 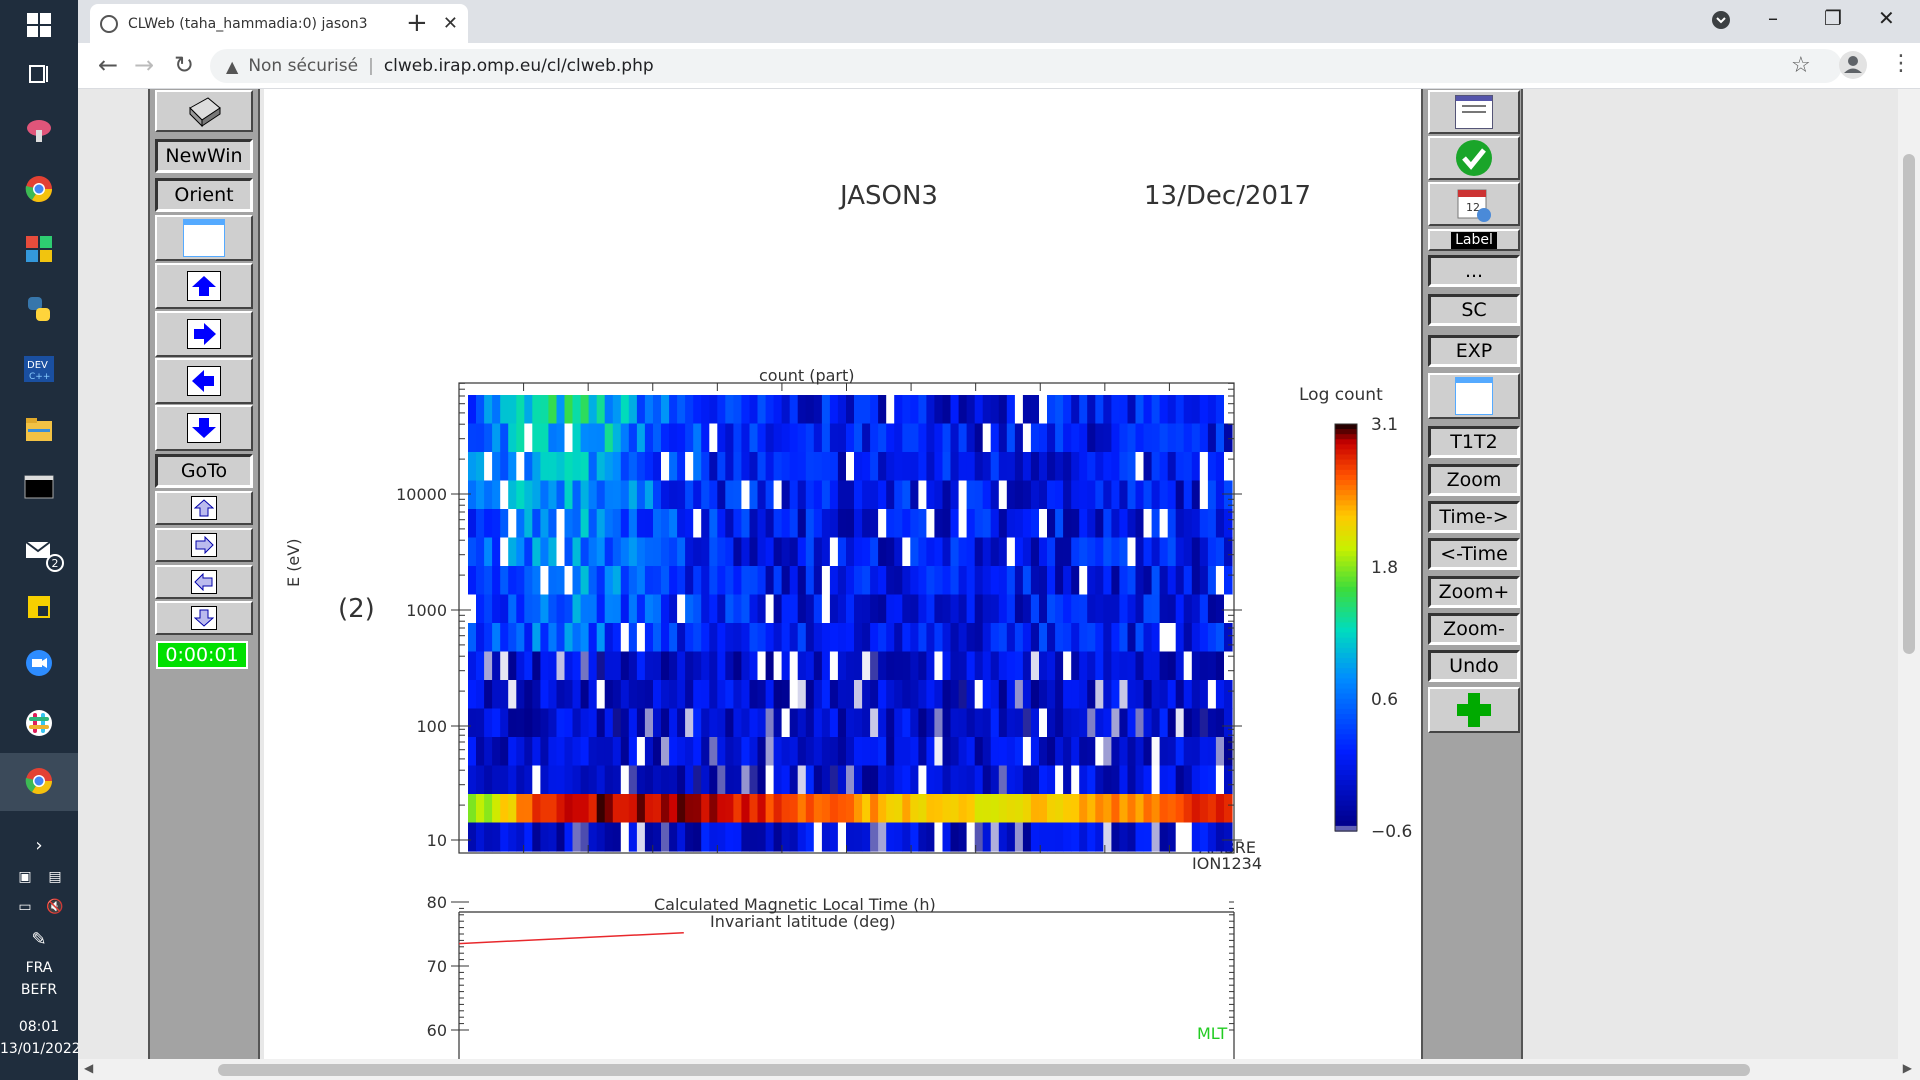 I want to click on step-right-button, so click(x=204, y=545).